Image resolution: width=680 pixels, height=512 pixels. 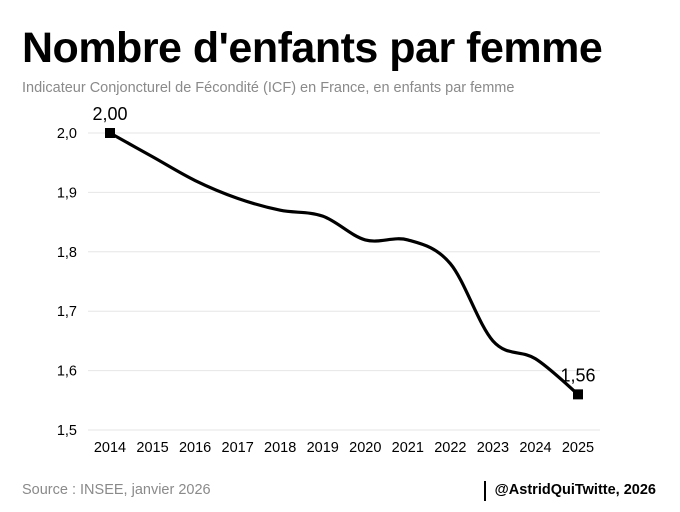 What do you see at coordinates (365, 448) in the screenshot?
I see `x-tick-label: 2020` at bounding box center [365, 448].